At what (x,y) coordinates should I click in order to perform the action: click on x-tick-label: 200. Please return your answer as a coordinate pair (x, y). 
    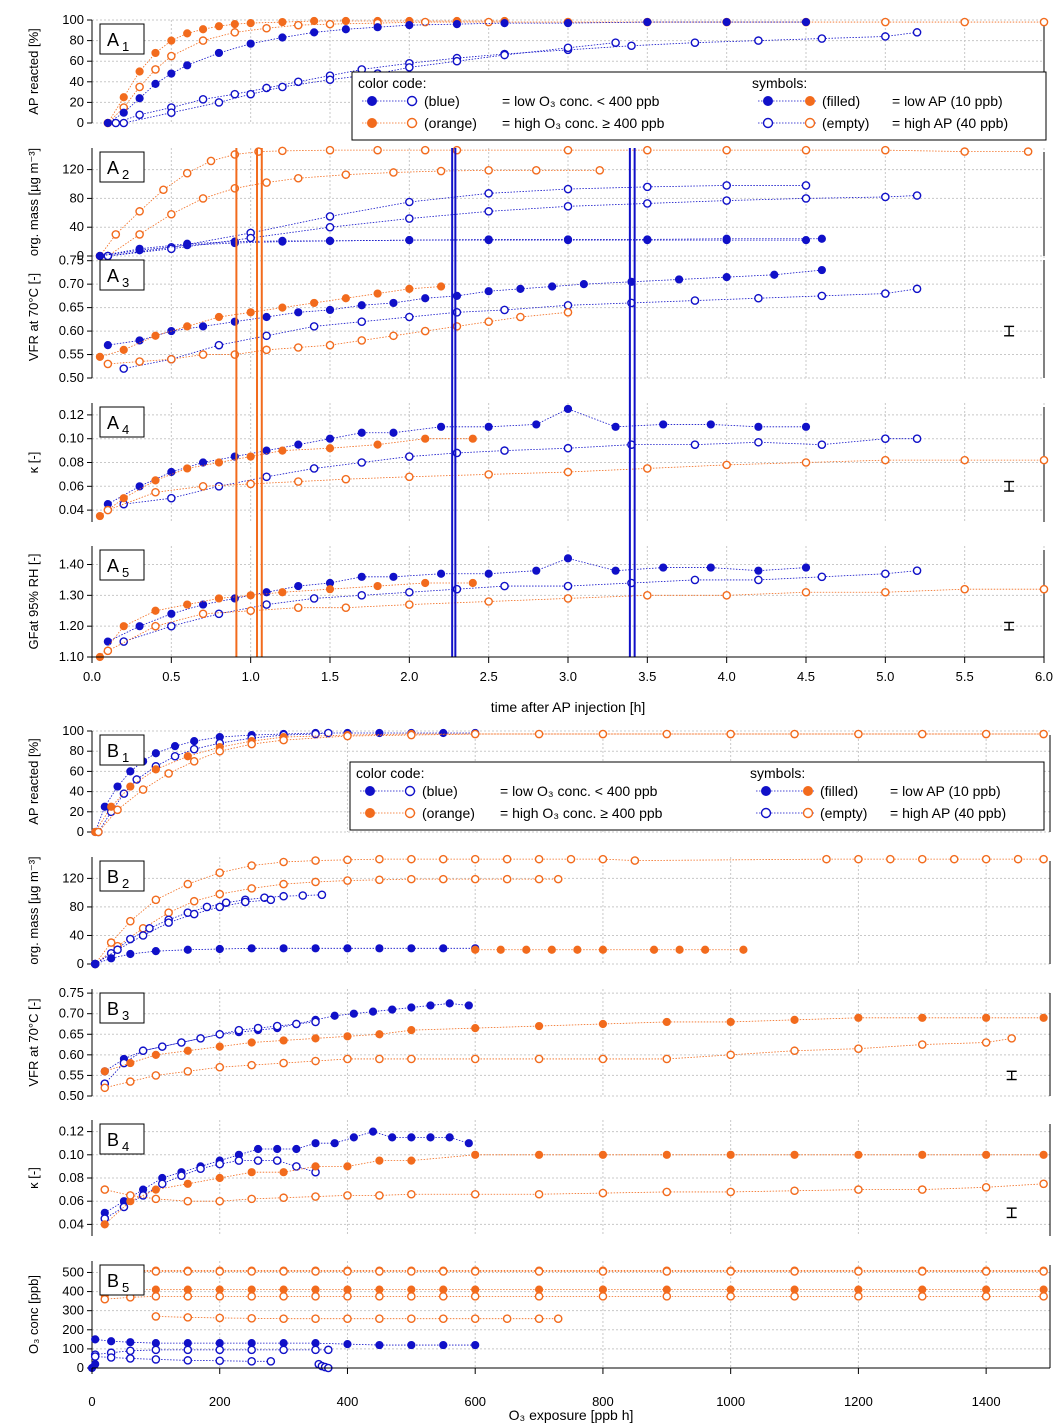
    Looking at the image, I should click on (220, 1401).